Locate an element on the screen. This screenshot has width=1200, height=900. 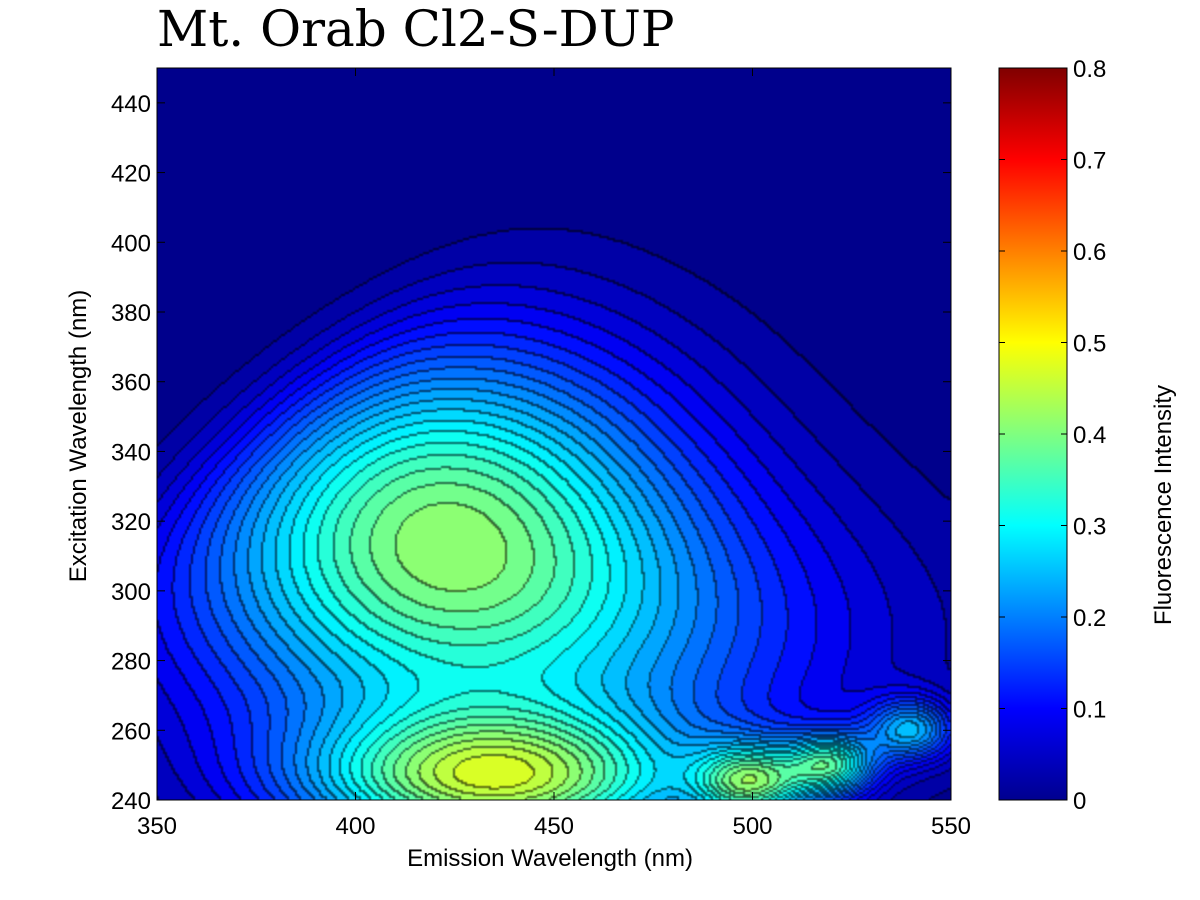
colorbar-tick-label: 0.2 is located at coordinates (1089, 618).